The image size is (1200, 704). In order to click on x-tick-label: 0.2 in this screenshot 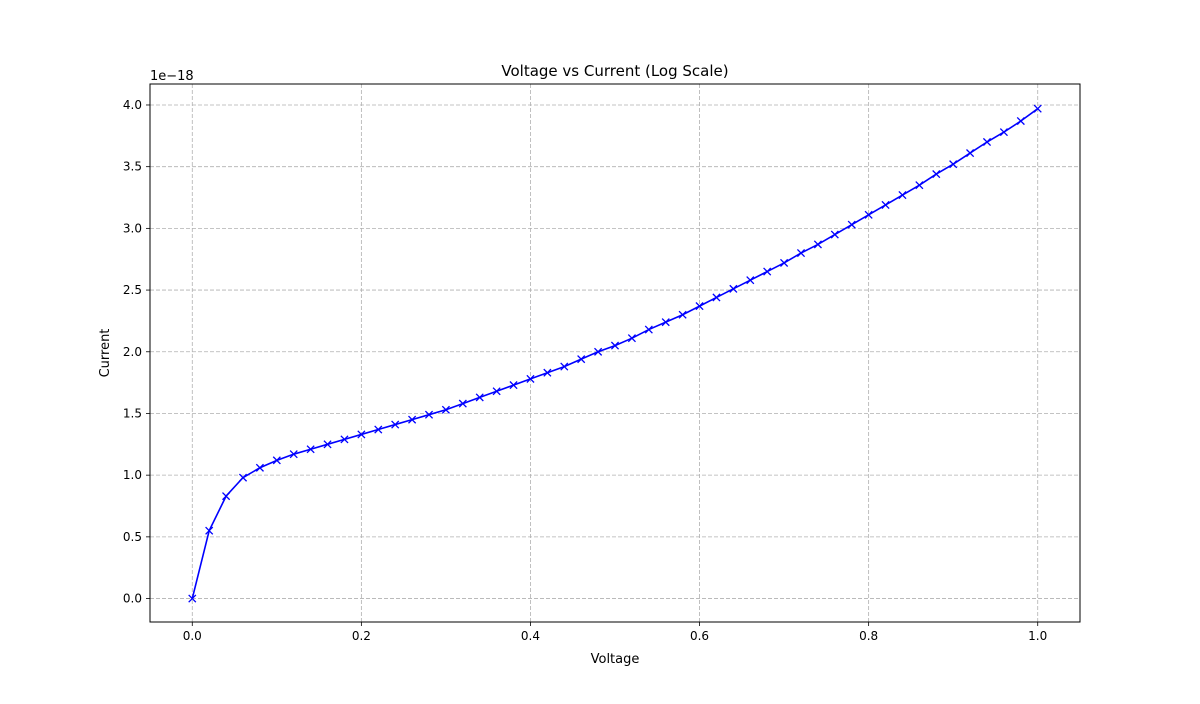, I will do `click(361, 636)`.